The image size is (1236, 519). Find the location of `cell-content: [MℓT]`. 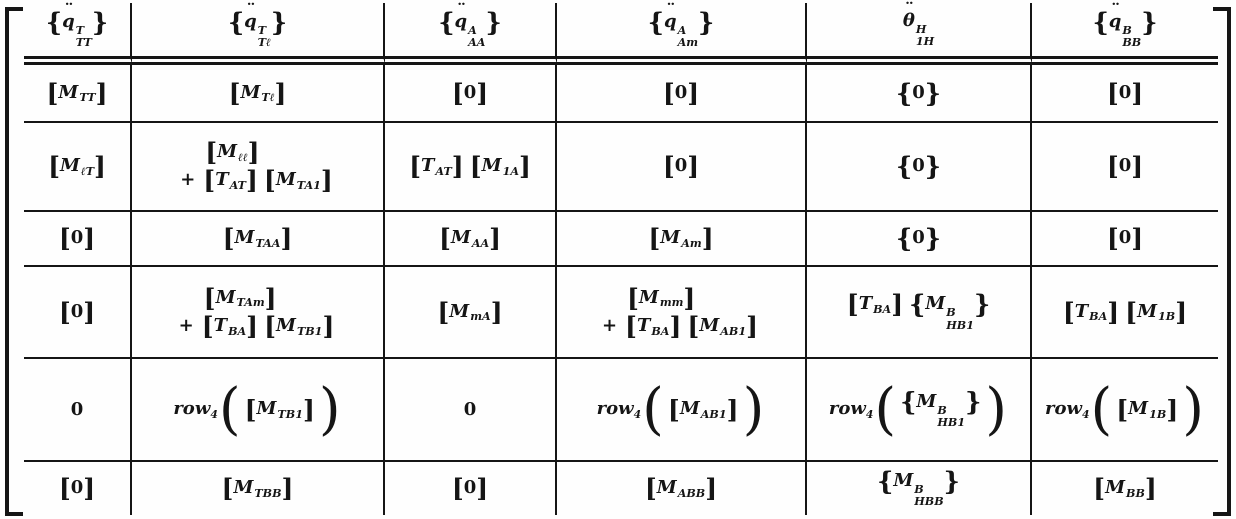

cell-content: [MℓT] is located at coordinates (77, 166).